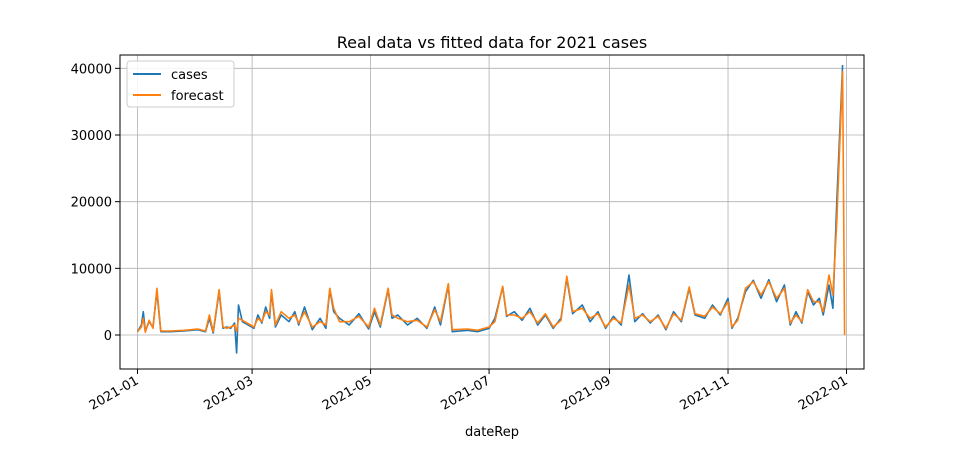 This screenshot has width=960, height=461. I want to click on y-tick-label: 40000, so click(91, 69).